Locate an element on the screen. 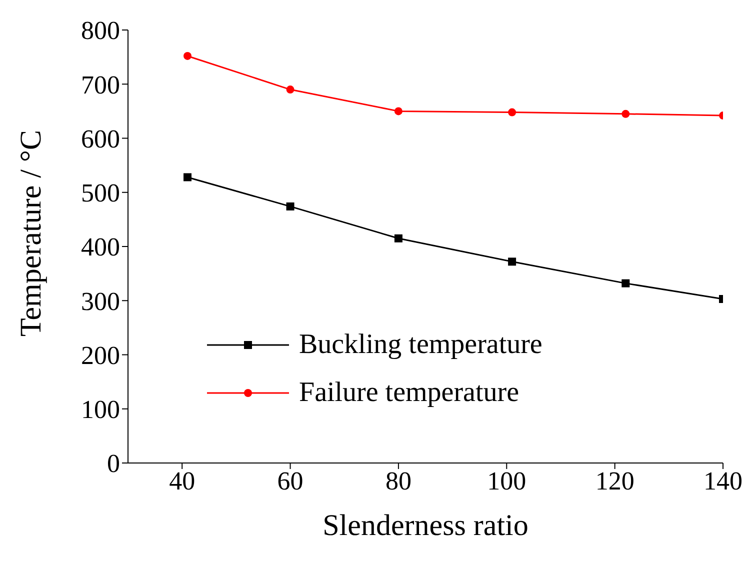  x-tick-label: 60 is located at coordinates (290, 481).